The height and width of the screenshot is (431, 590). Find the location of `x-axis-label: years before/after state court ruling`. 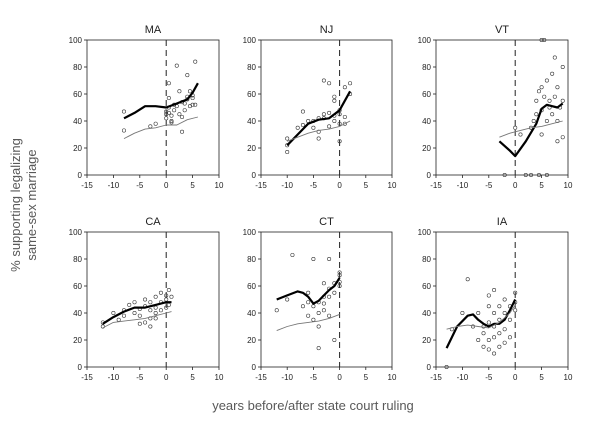

x-axis-label: years before/after state court ruling is located at coordinates (313, 405).